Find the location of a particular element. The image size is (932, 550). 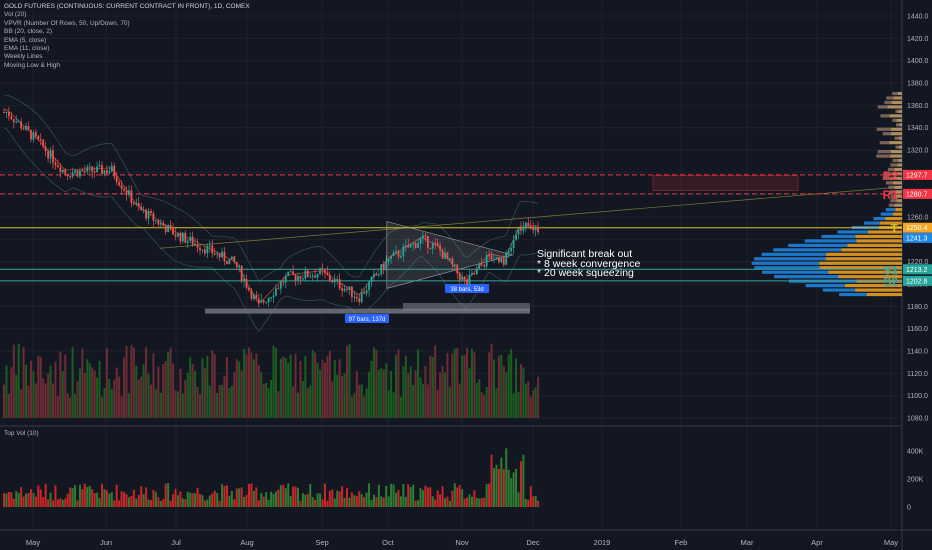

target-zone is located at coordinates (725, 183).